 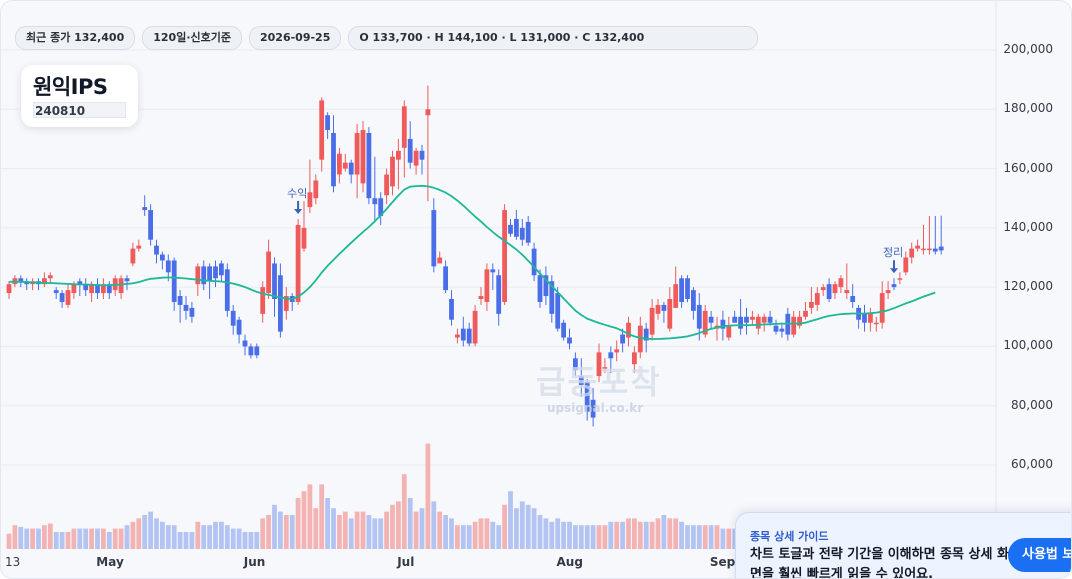 I want to click on x-tick-label: Jun, so click(x=254, y=562).